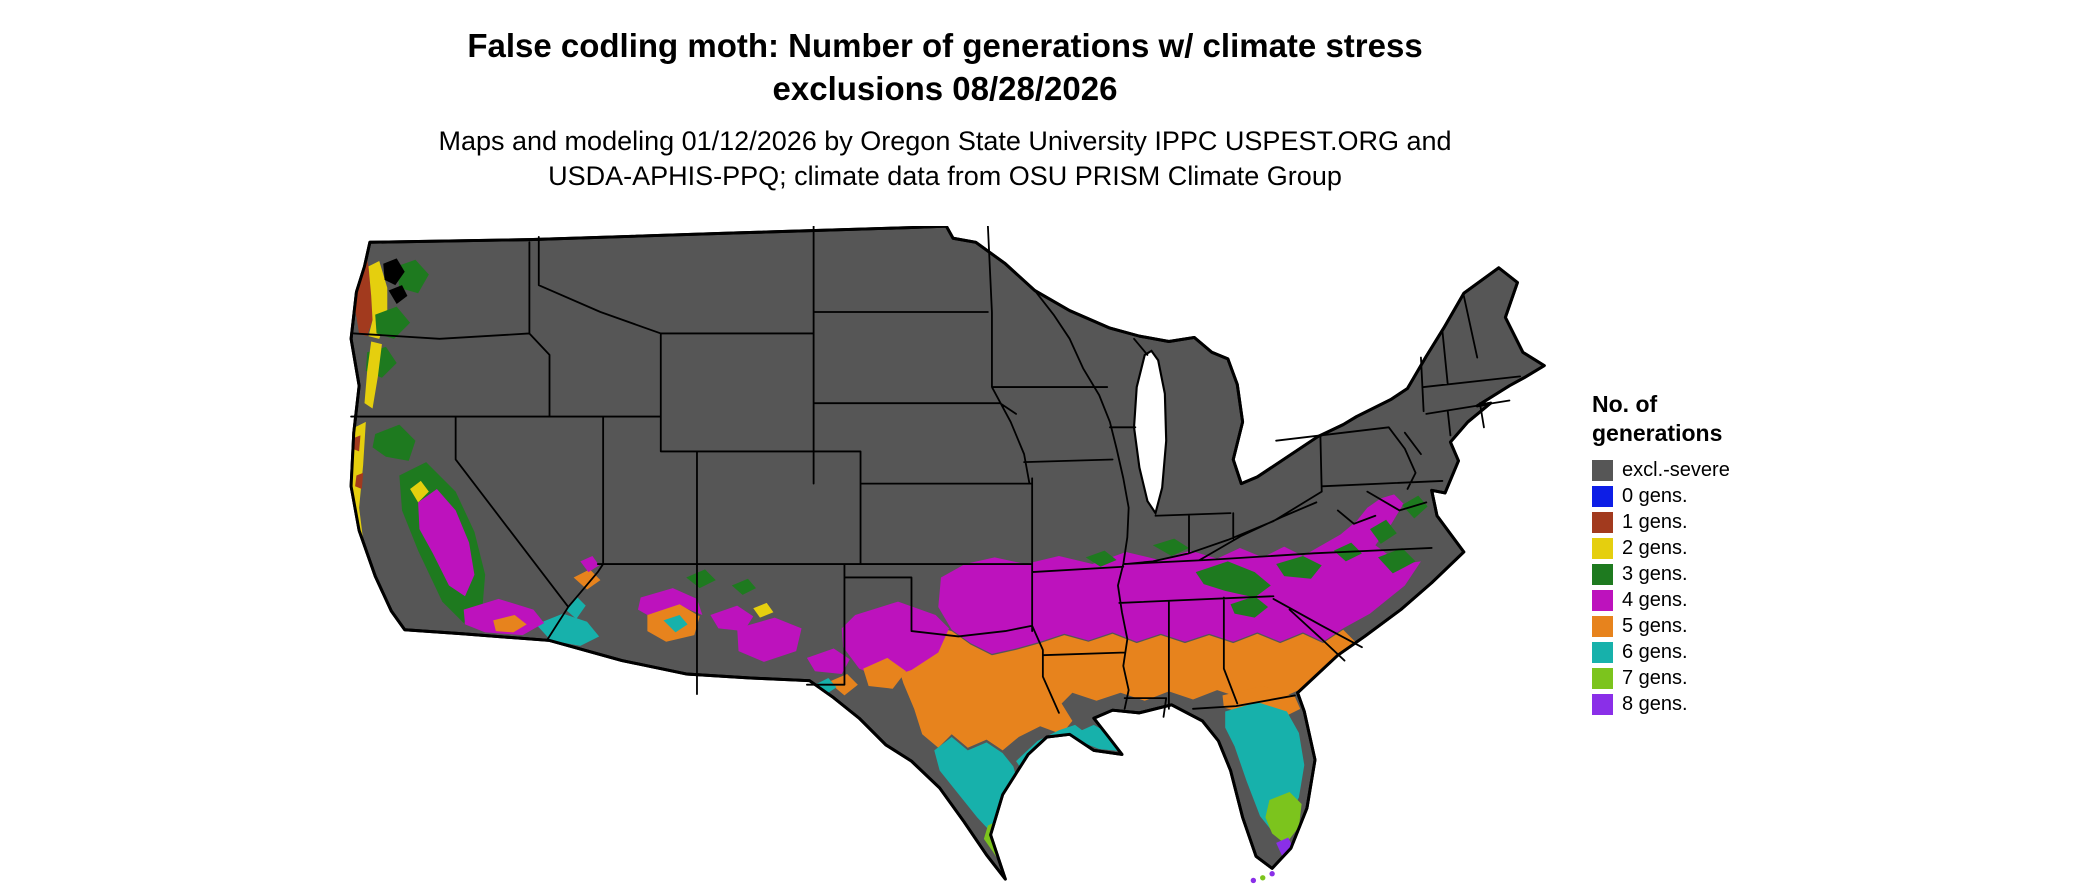 The height and width of the screenshot is (892, 2100). Describe the element at coordinates (1722, 626) in the screenshot. I see `legend-item: 5 gens.` at that location.